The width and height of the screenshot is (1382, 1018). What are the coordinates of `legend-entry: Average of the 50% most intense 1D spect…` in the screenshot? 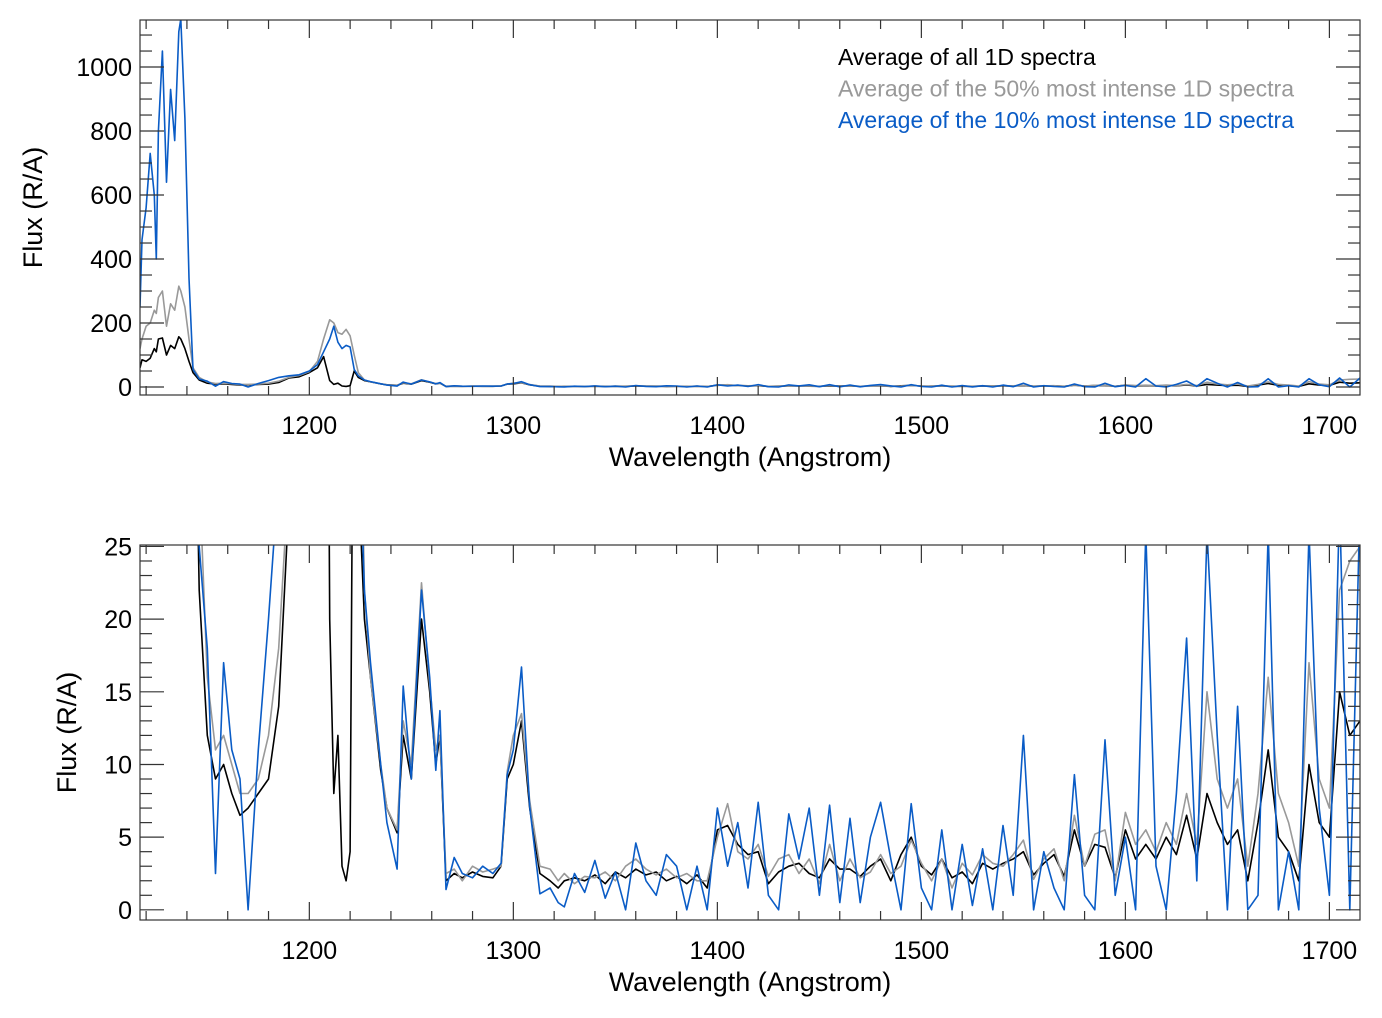 It's located at (1066, 89).